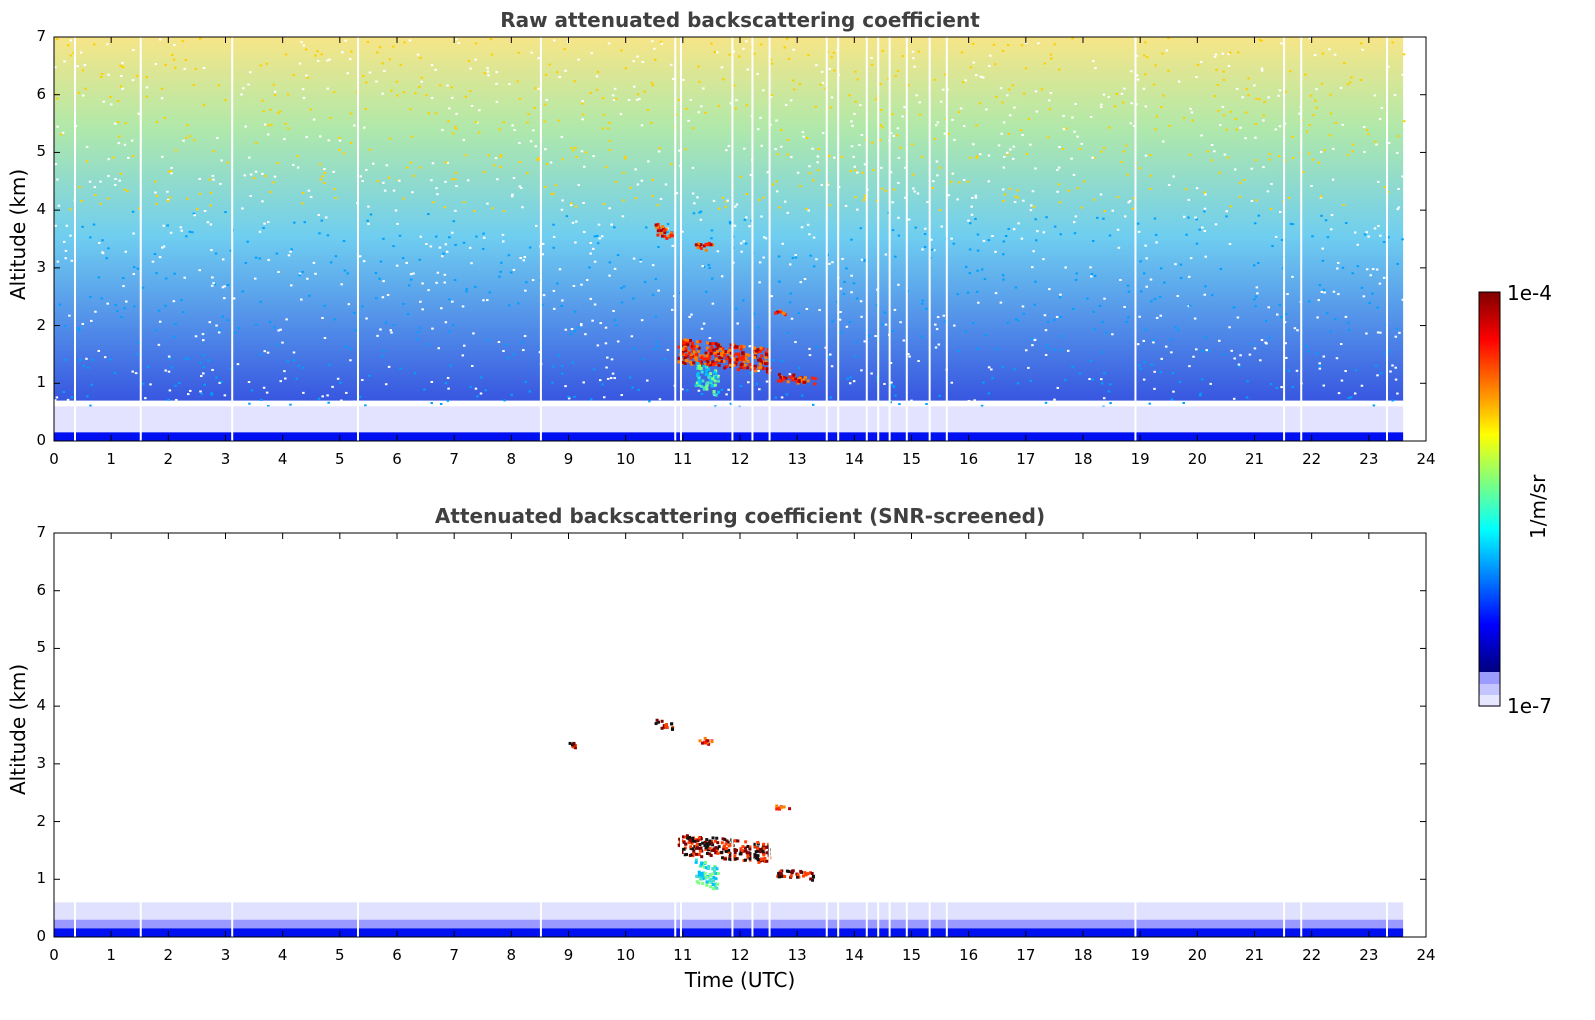 The width and height of the screenshot is (1595, 1020). What do you see at coordinates (1489, 482) in the screenshot?
I see `colorbar-gradient` at bounding box center [1489, 482].